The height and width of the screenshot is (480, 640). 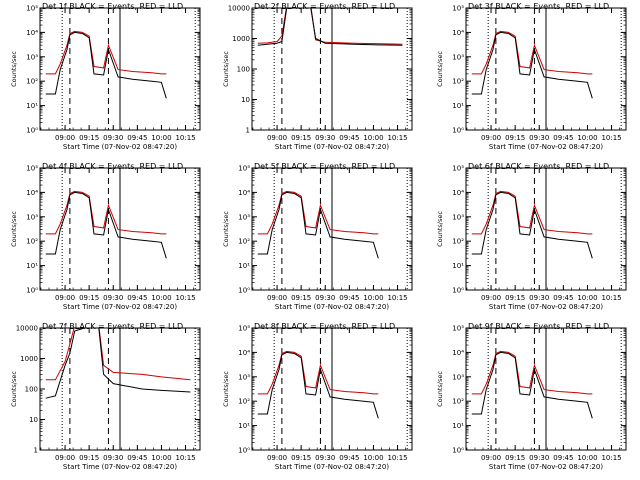 What do you see at coordinates (27, 329) in the screenshot?
I see `y-tick-label: 10000` at bounding box center [27, 329].